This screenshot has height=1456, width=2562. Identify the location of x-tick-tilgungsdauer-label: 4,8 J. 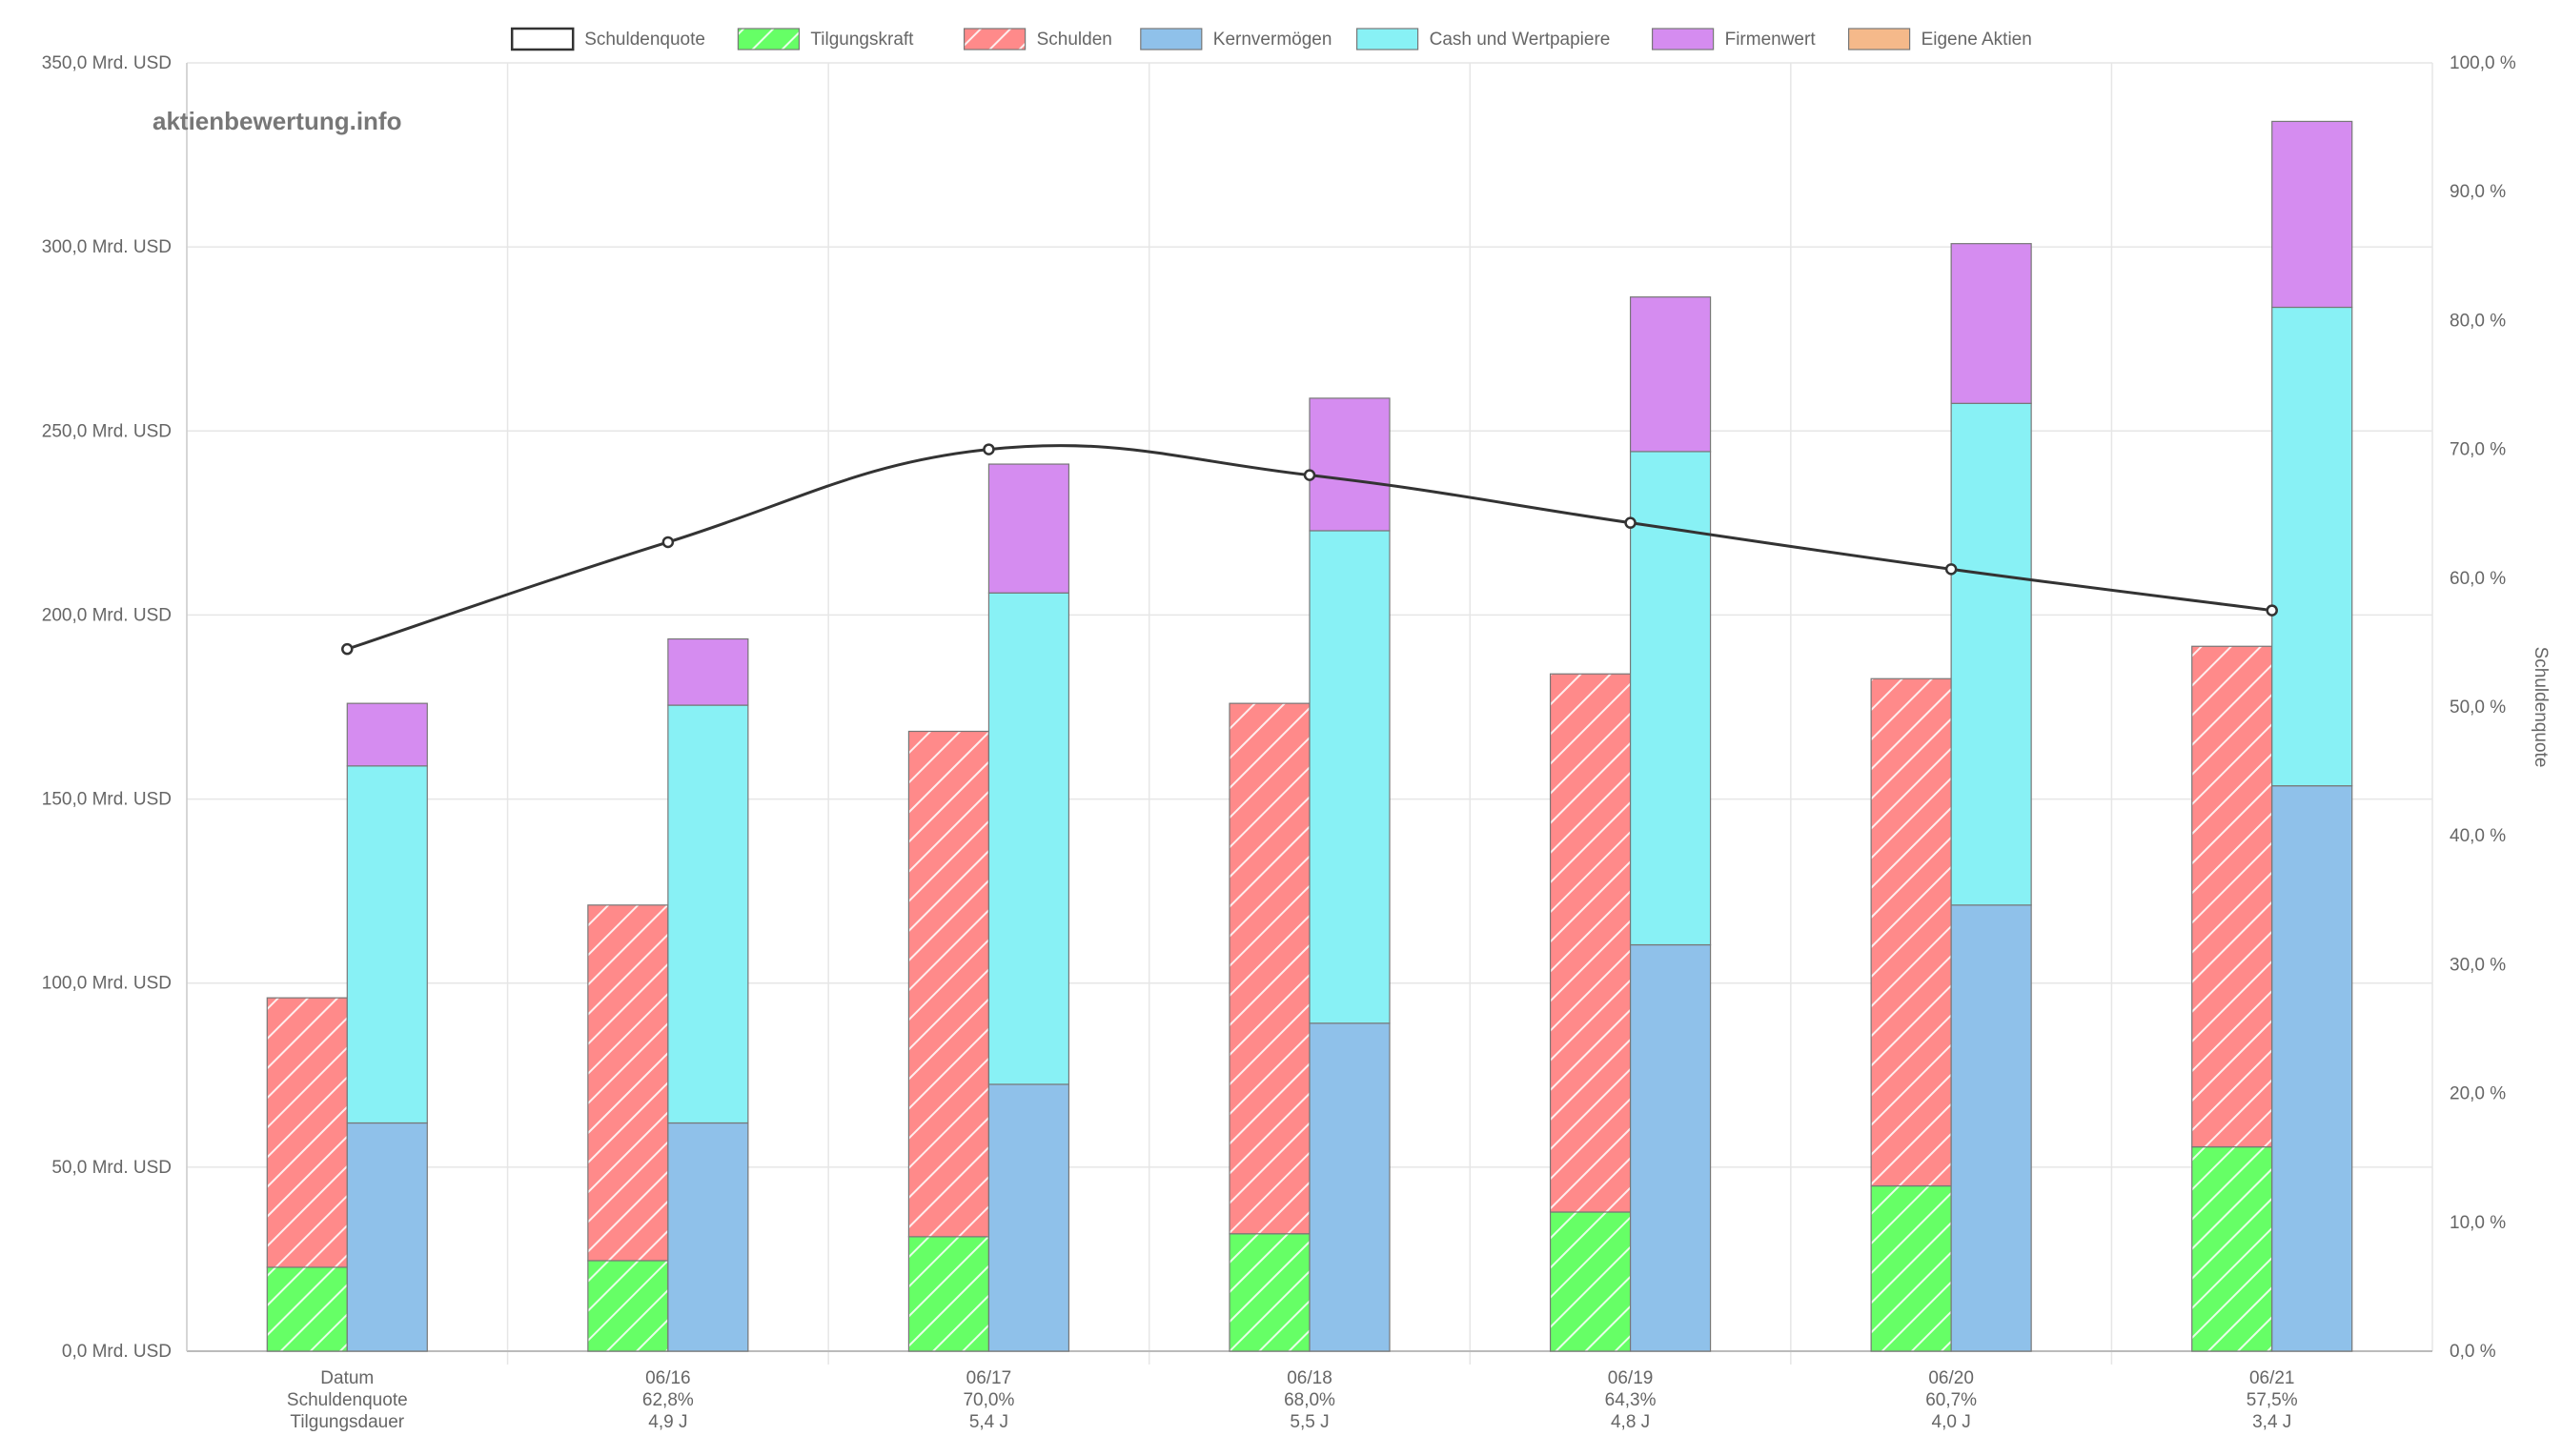
(1630, 1422).